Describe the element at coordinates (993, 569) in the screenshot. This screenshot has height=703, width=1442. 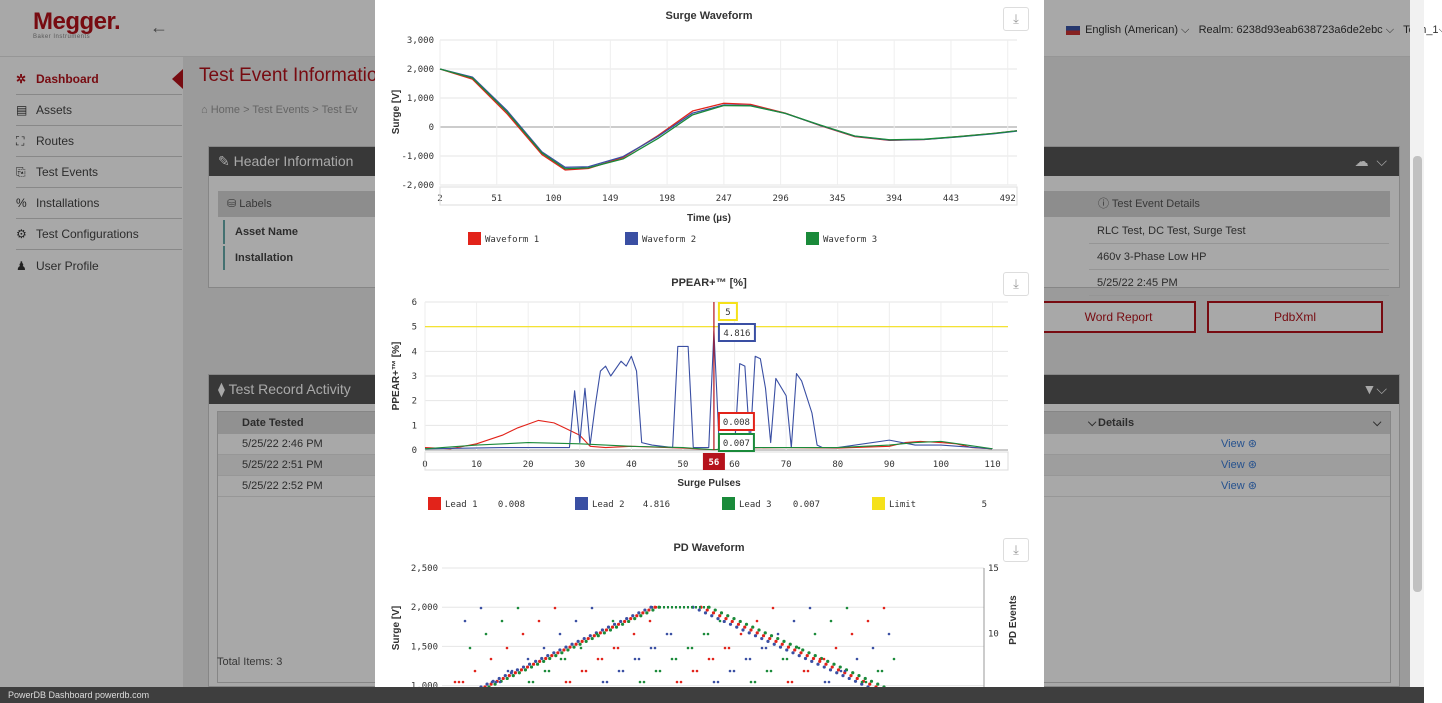
I see `y2-tick-label: 15` at that location.